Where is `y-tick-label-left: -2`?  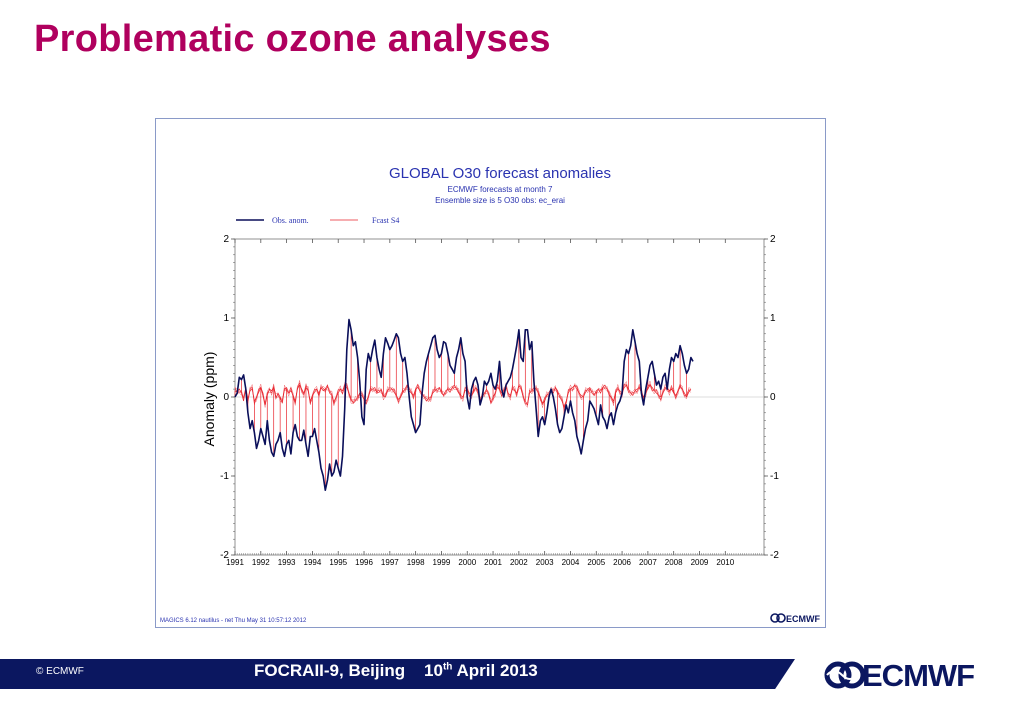 y-tick-label-left: -2 is located at coordinates (224, 555).